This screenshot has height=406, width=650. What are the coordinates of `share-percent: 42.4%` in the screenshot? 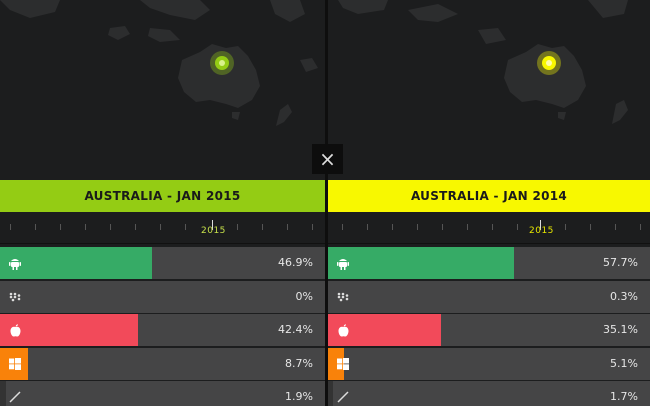 It's located at (295, 329).